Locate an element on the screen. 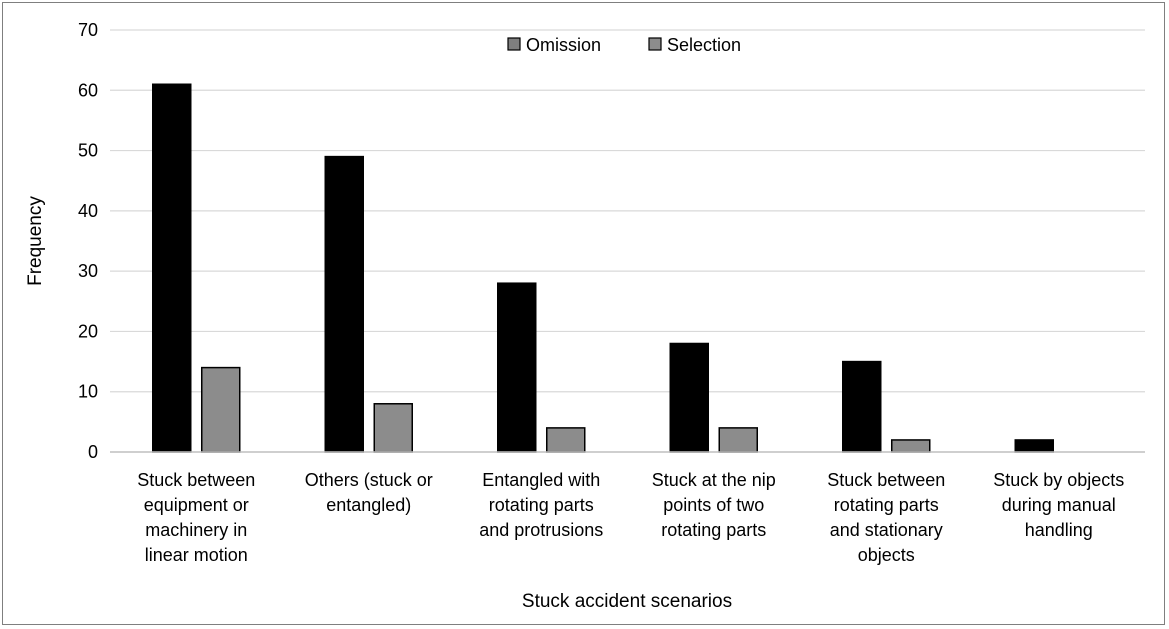  x-tick-label-line: and stationary is located at coordinates (886, 530).